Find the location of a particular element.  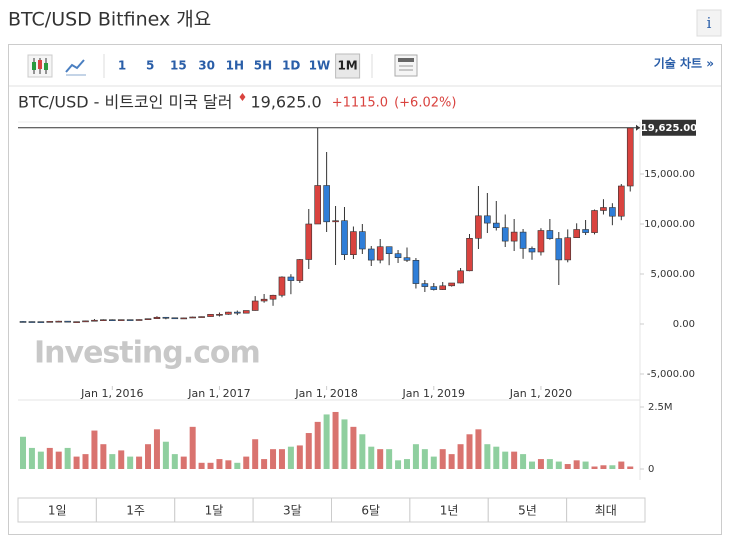

info-button is located at coordinates (709, 23).